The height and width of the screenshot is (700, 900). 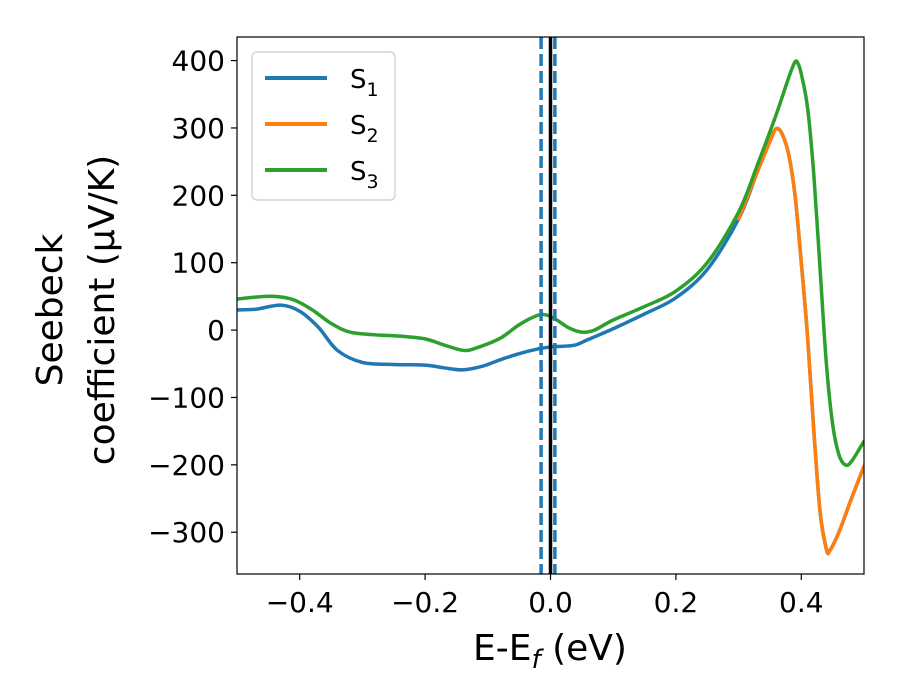 I want to click on legend-label-3: S3, so click(x=364, y=175).